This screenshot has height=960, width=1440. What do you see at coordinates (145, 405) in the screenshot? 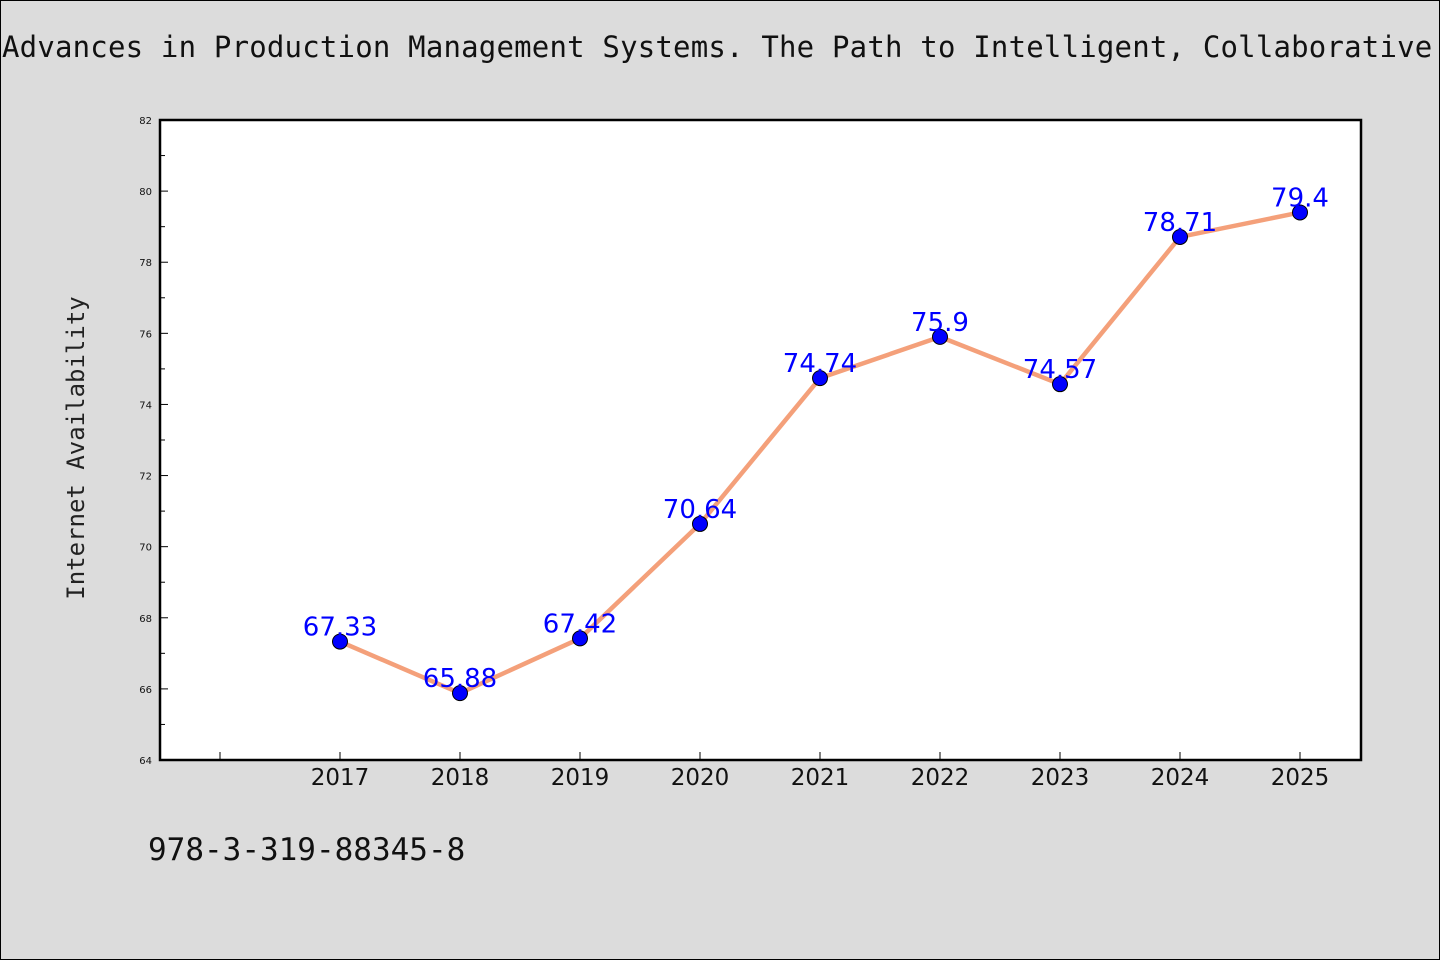
I see `y-tick-label: 74` at bounding box center [145, 405].